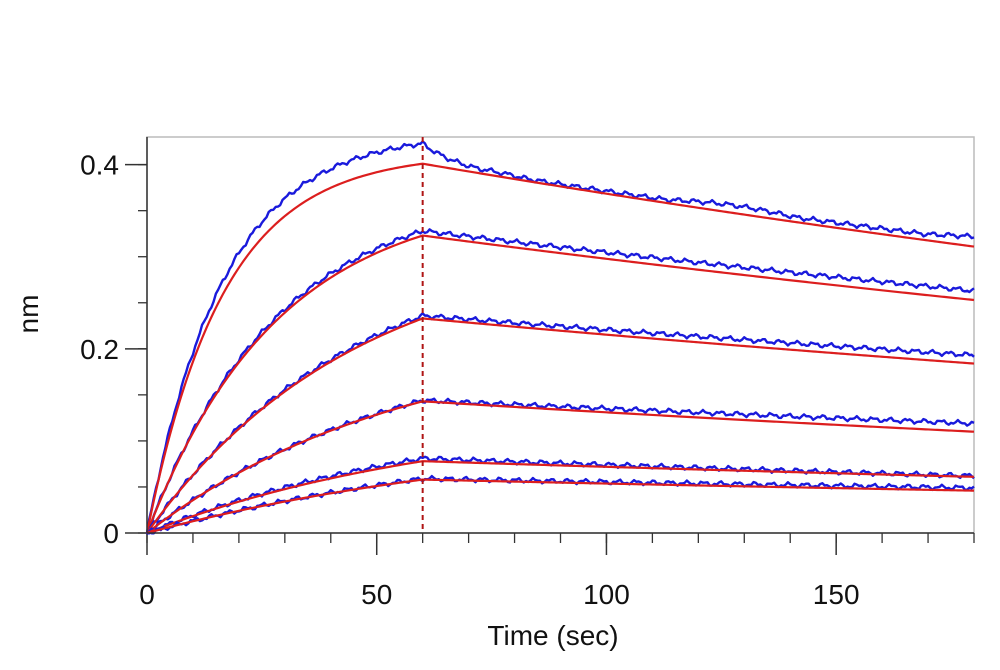 This screenshot has width=1000, height=670. I want to click on x-tick-label: 0, so click(147, 594).